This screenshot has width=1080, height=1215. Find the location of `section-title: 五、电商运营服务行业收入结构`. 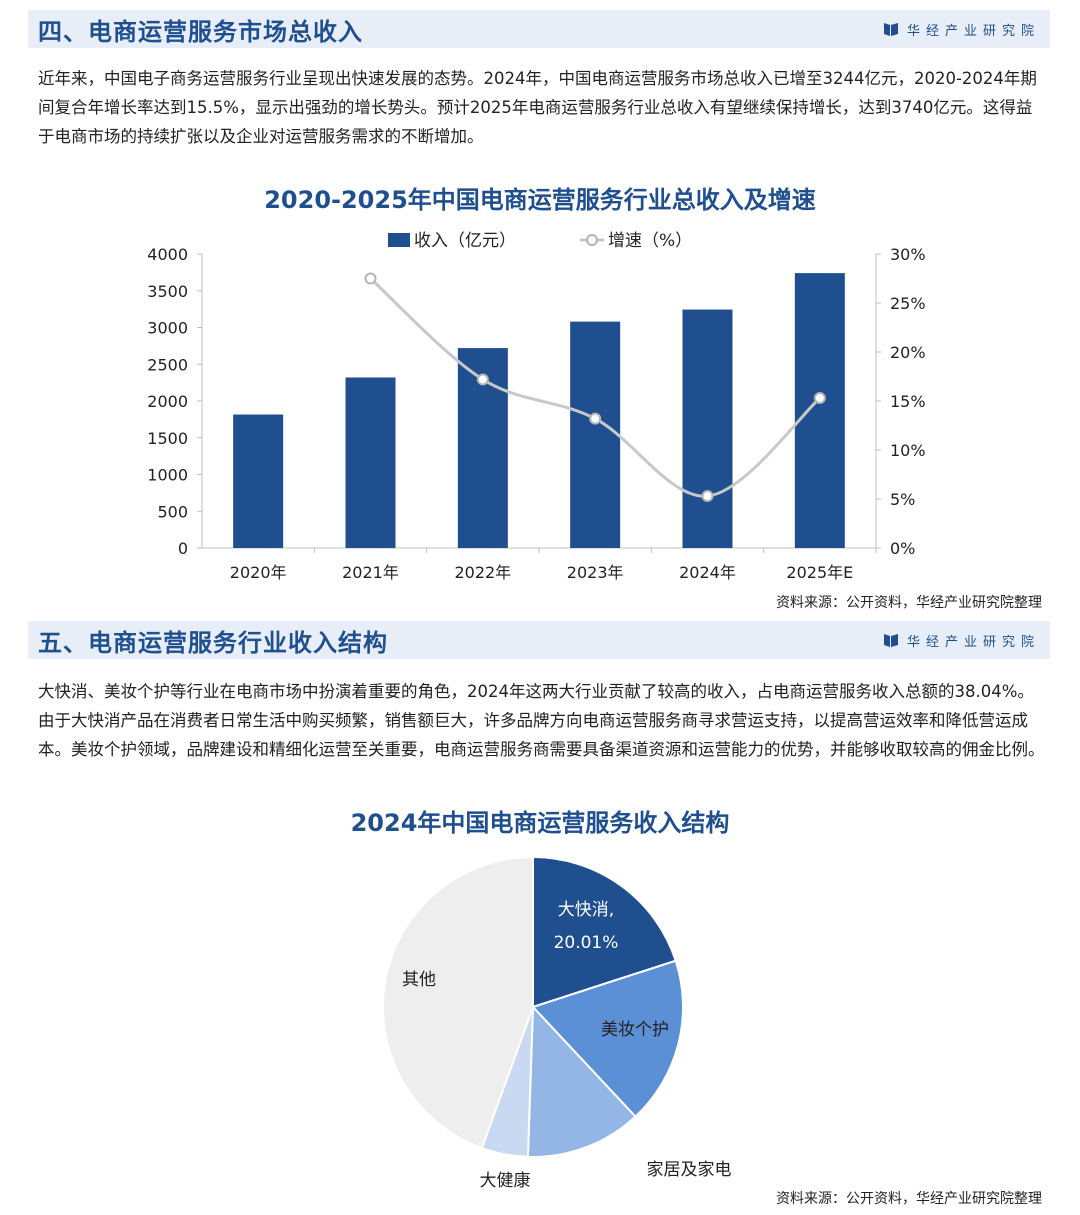

section-title: 五、电商运营服务行业收入结构 is located at coordinates (213, 642).